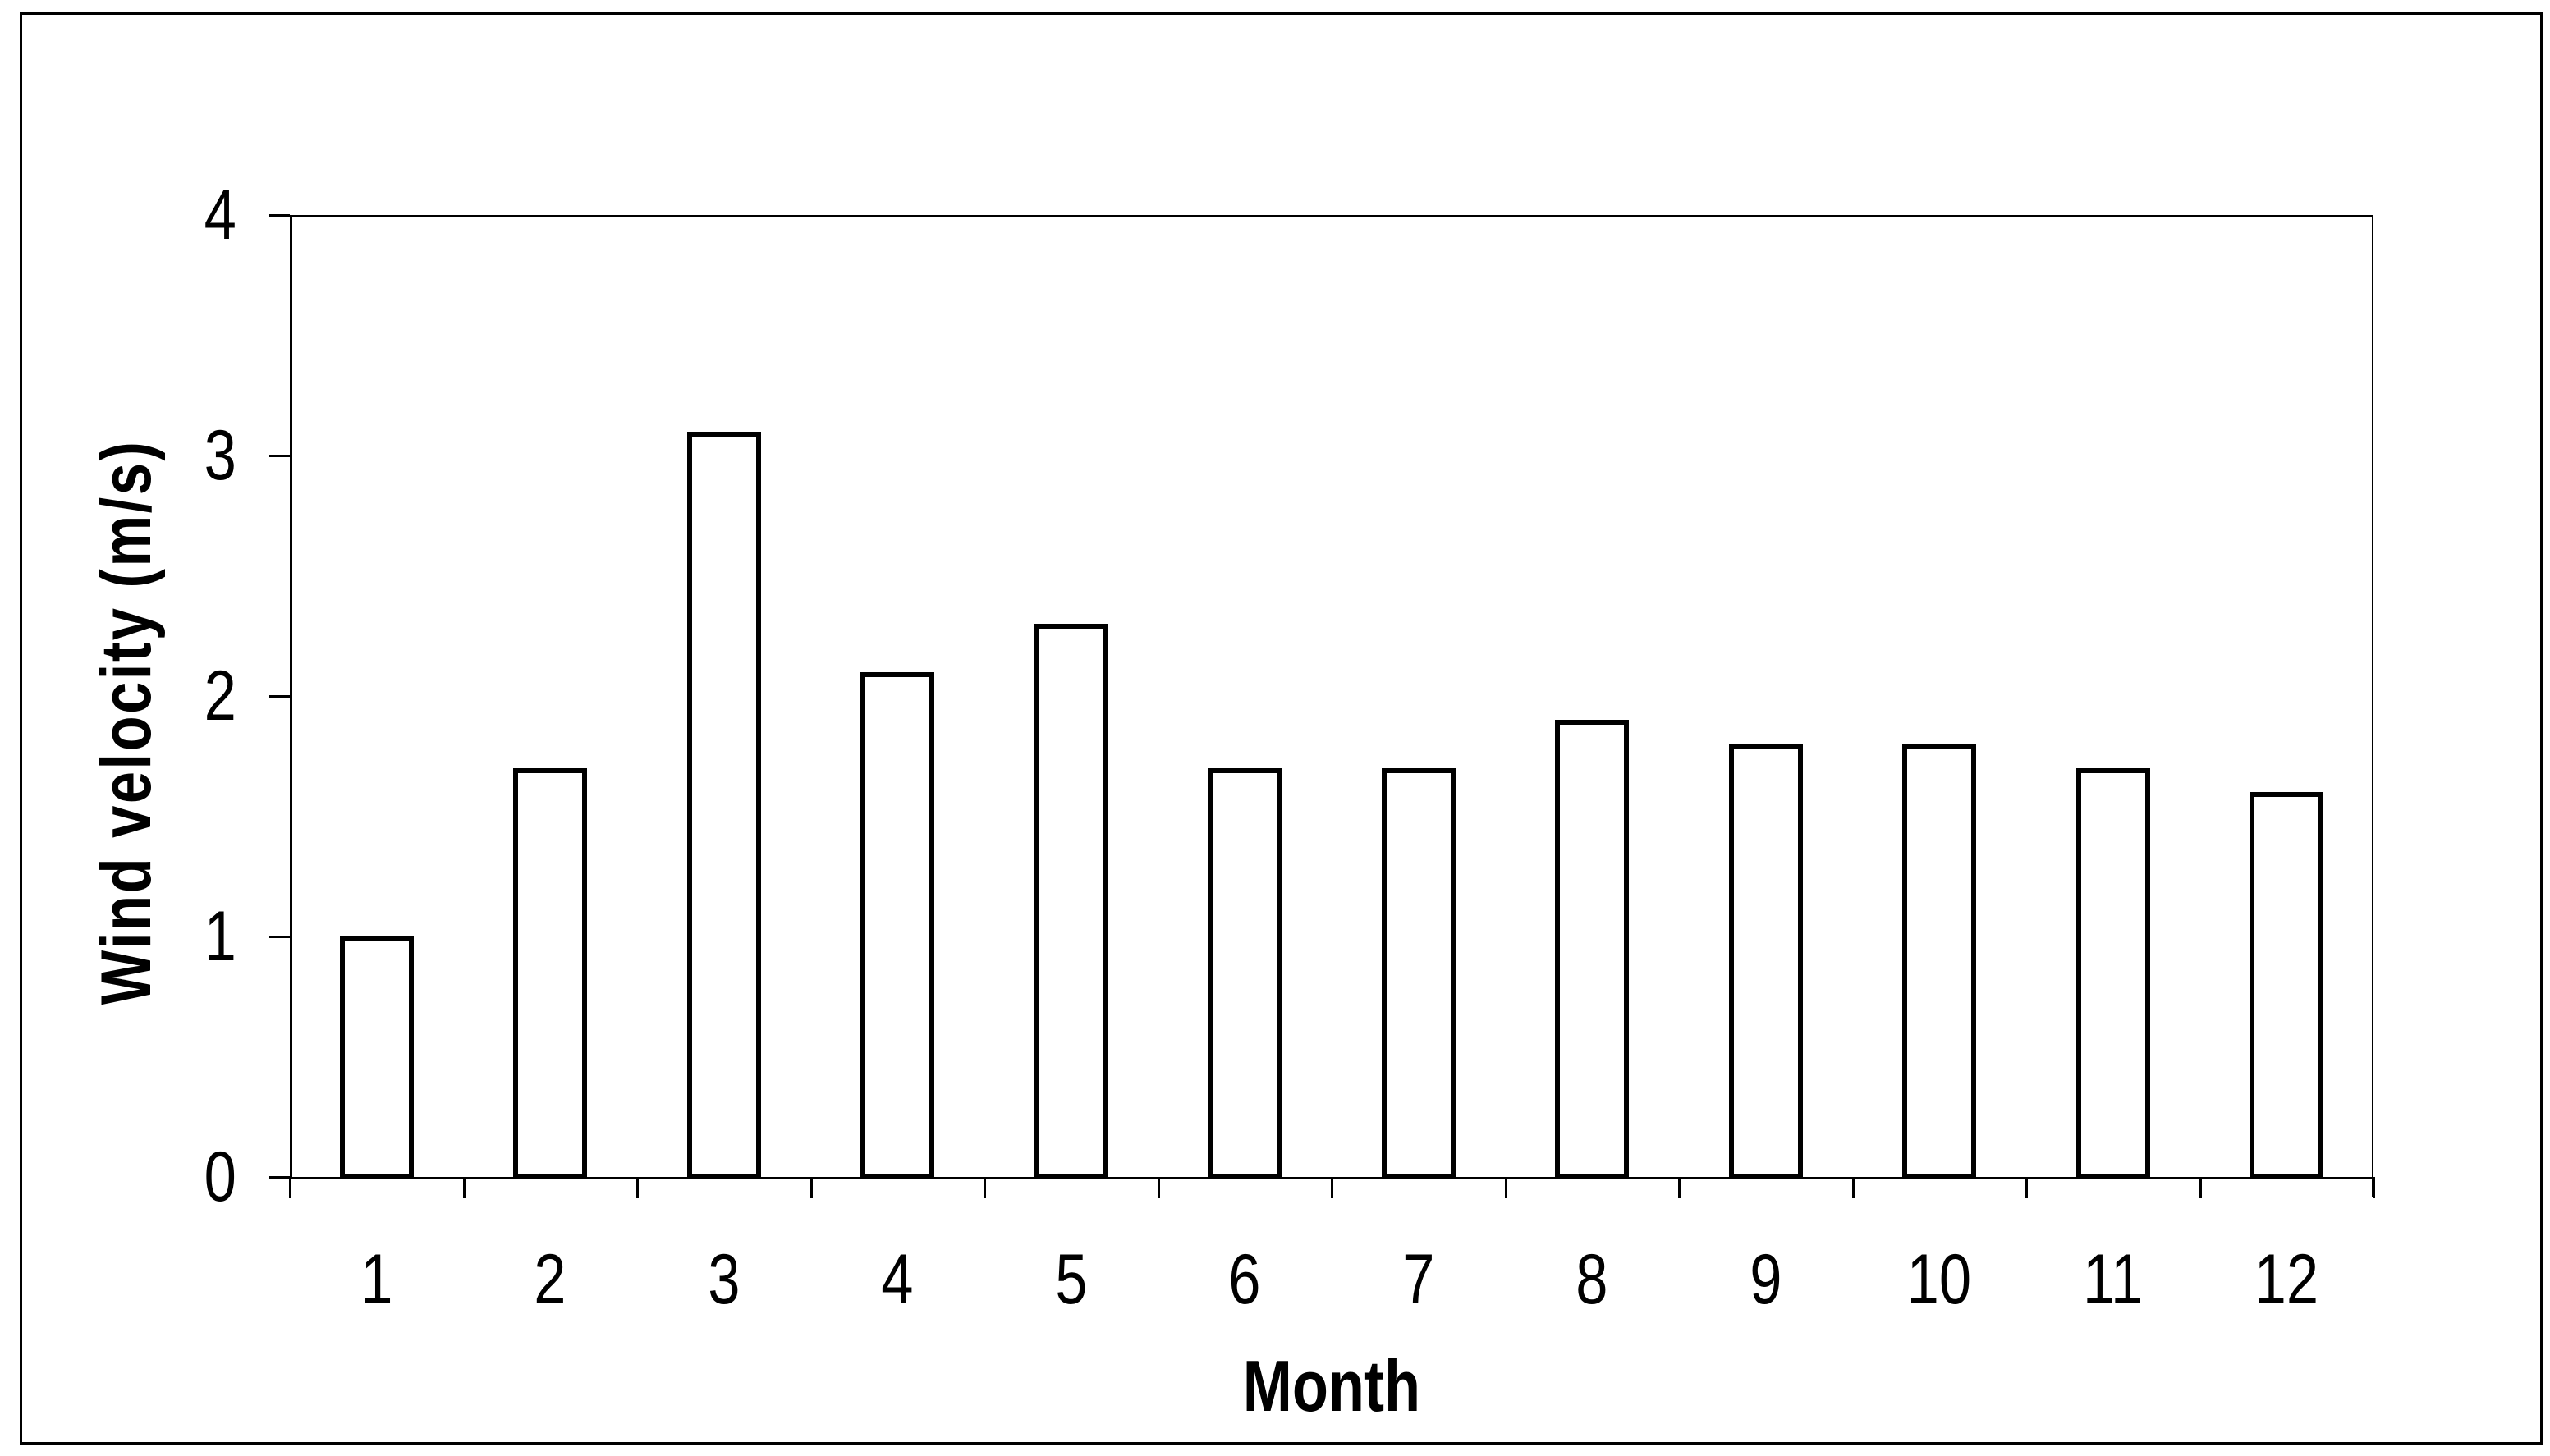  Describe the element at coordinates (133, 215) in the screenshot. I see `y-tick-label: 4` at that location.